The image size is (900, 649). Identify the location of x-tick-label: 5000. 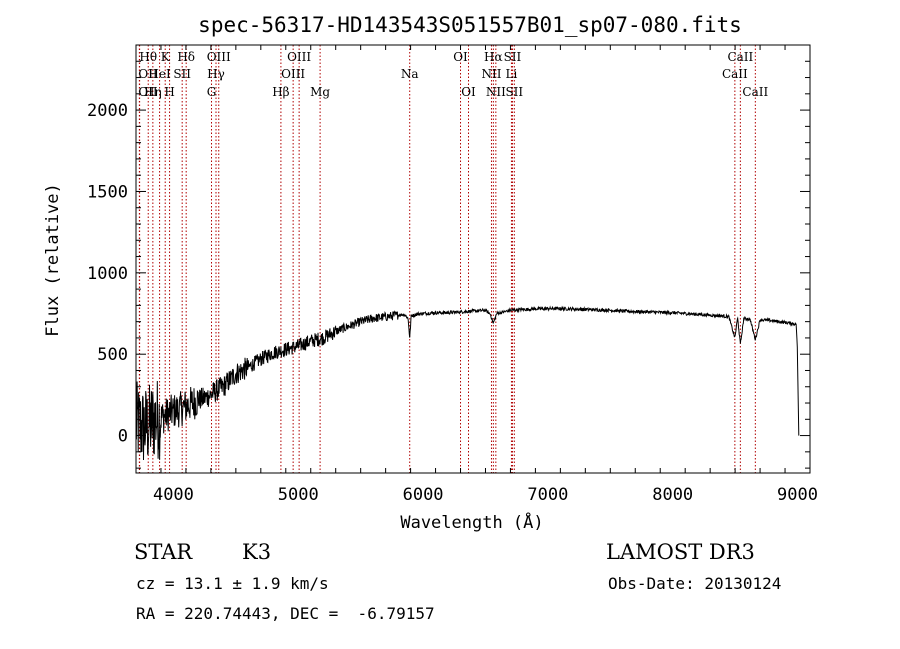
(298, 495).